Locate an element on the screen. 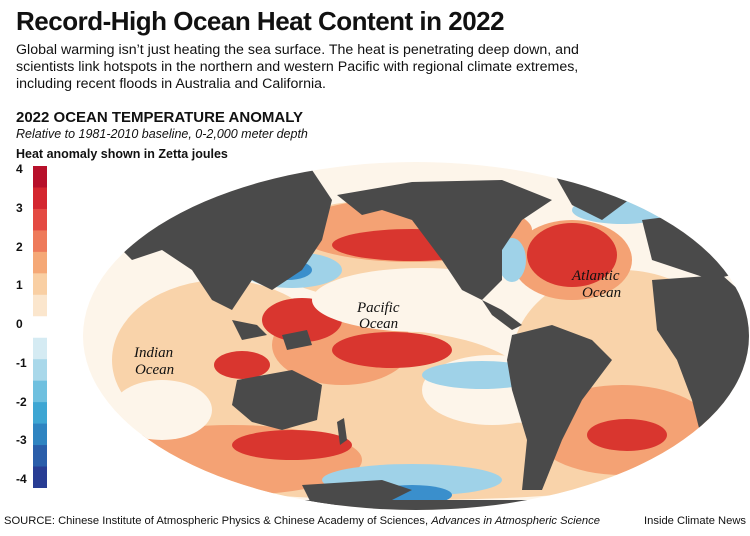 This screenshot has height=536, width=750. chart-title: 2022 OCEAN TEMPERATURE ANOMALY is located at coordinates (159, 117).